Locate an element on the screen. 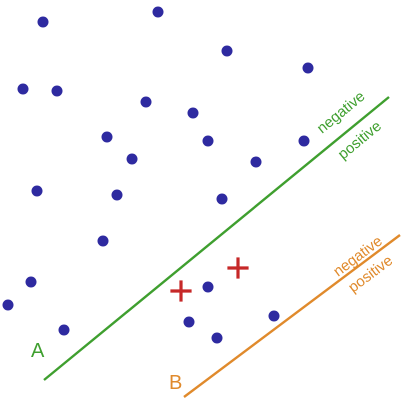 Image resolution: width=401 pixels, height=408 pixels. line-b-name: B is located at coordinates (175, 383).